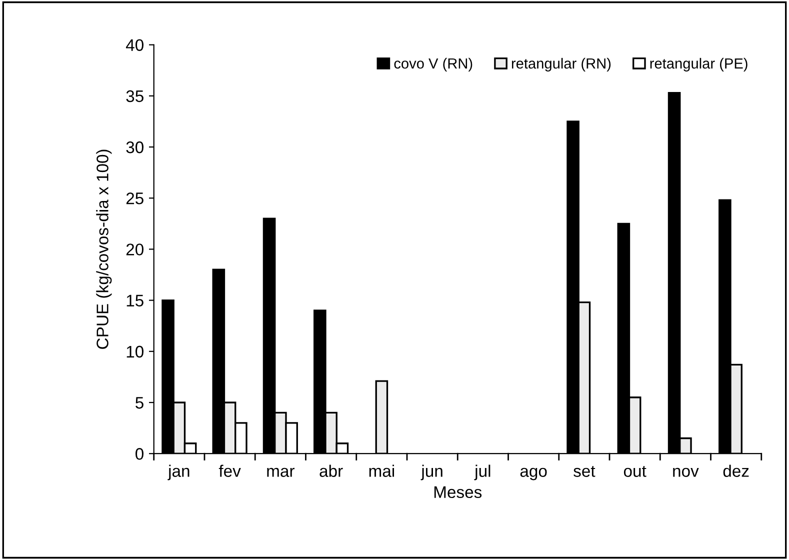  I want to click on y-tick-label: 40, so click(135, 45).